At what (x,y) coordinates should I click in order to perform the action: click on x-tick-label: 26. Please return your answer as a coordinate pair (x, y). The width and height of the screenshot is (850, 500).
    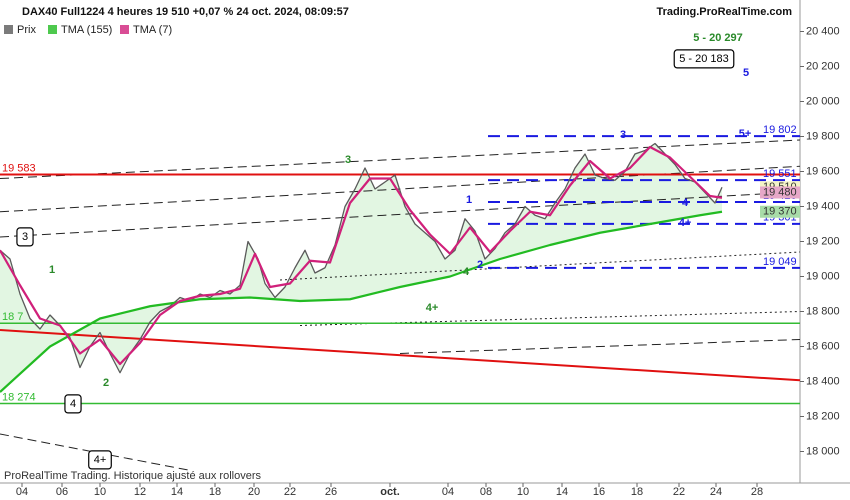
    Looking at the image, I should click on (331, 492).